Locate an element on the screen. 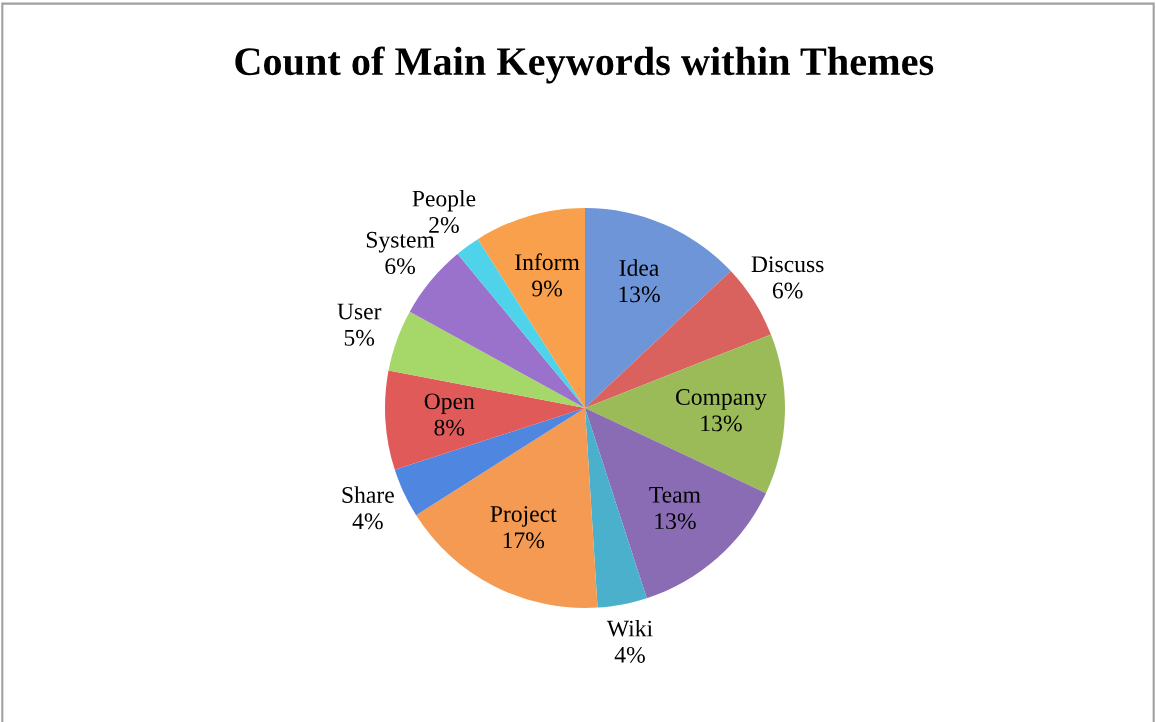 This screenshot has height=722, width=1156. slice-label: Company is located at coordinates (721, 399).